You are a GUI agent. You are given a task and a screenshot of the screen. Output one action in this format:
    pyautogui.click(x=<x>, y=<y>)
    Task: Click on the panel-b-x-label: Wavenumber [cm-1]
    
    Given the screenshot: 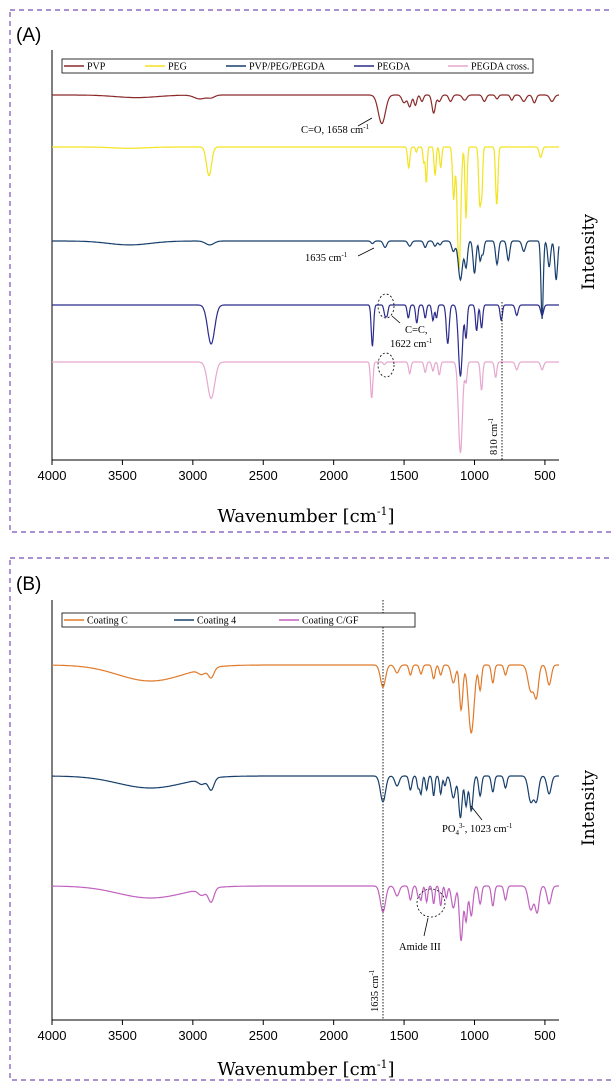 What is the action you would take?
    pyautogui.click(x=305, y=1069)
    